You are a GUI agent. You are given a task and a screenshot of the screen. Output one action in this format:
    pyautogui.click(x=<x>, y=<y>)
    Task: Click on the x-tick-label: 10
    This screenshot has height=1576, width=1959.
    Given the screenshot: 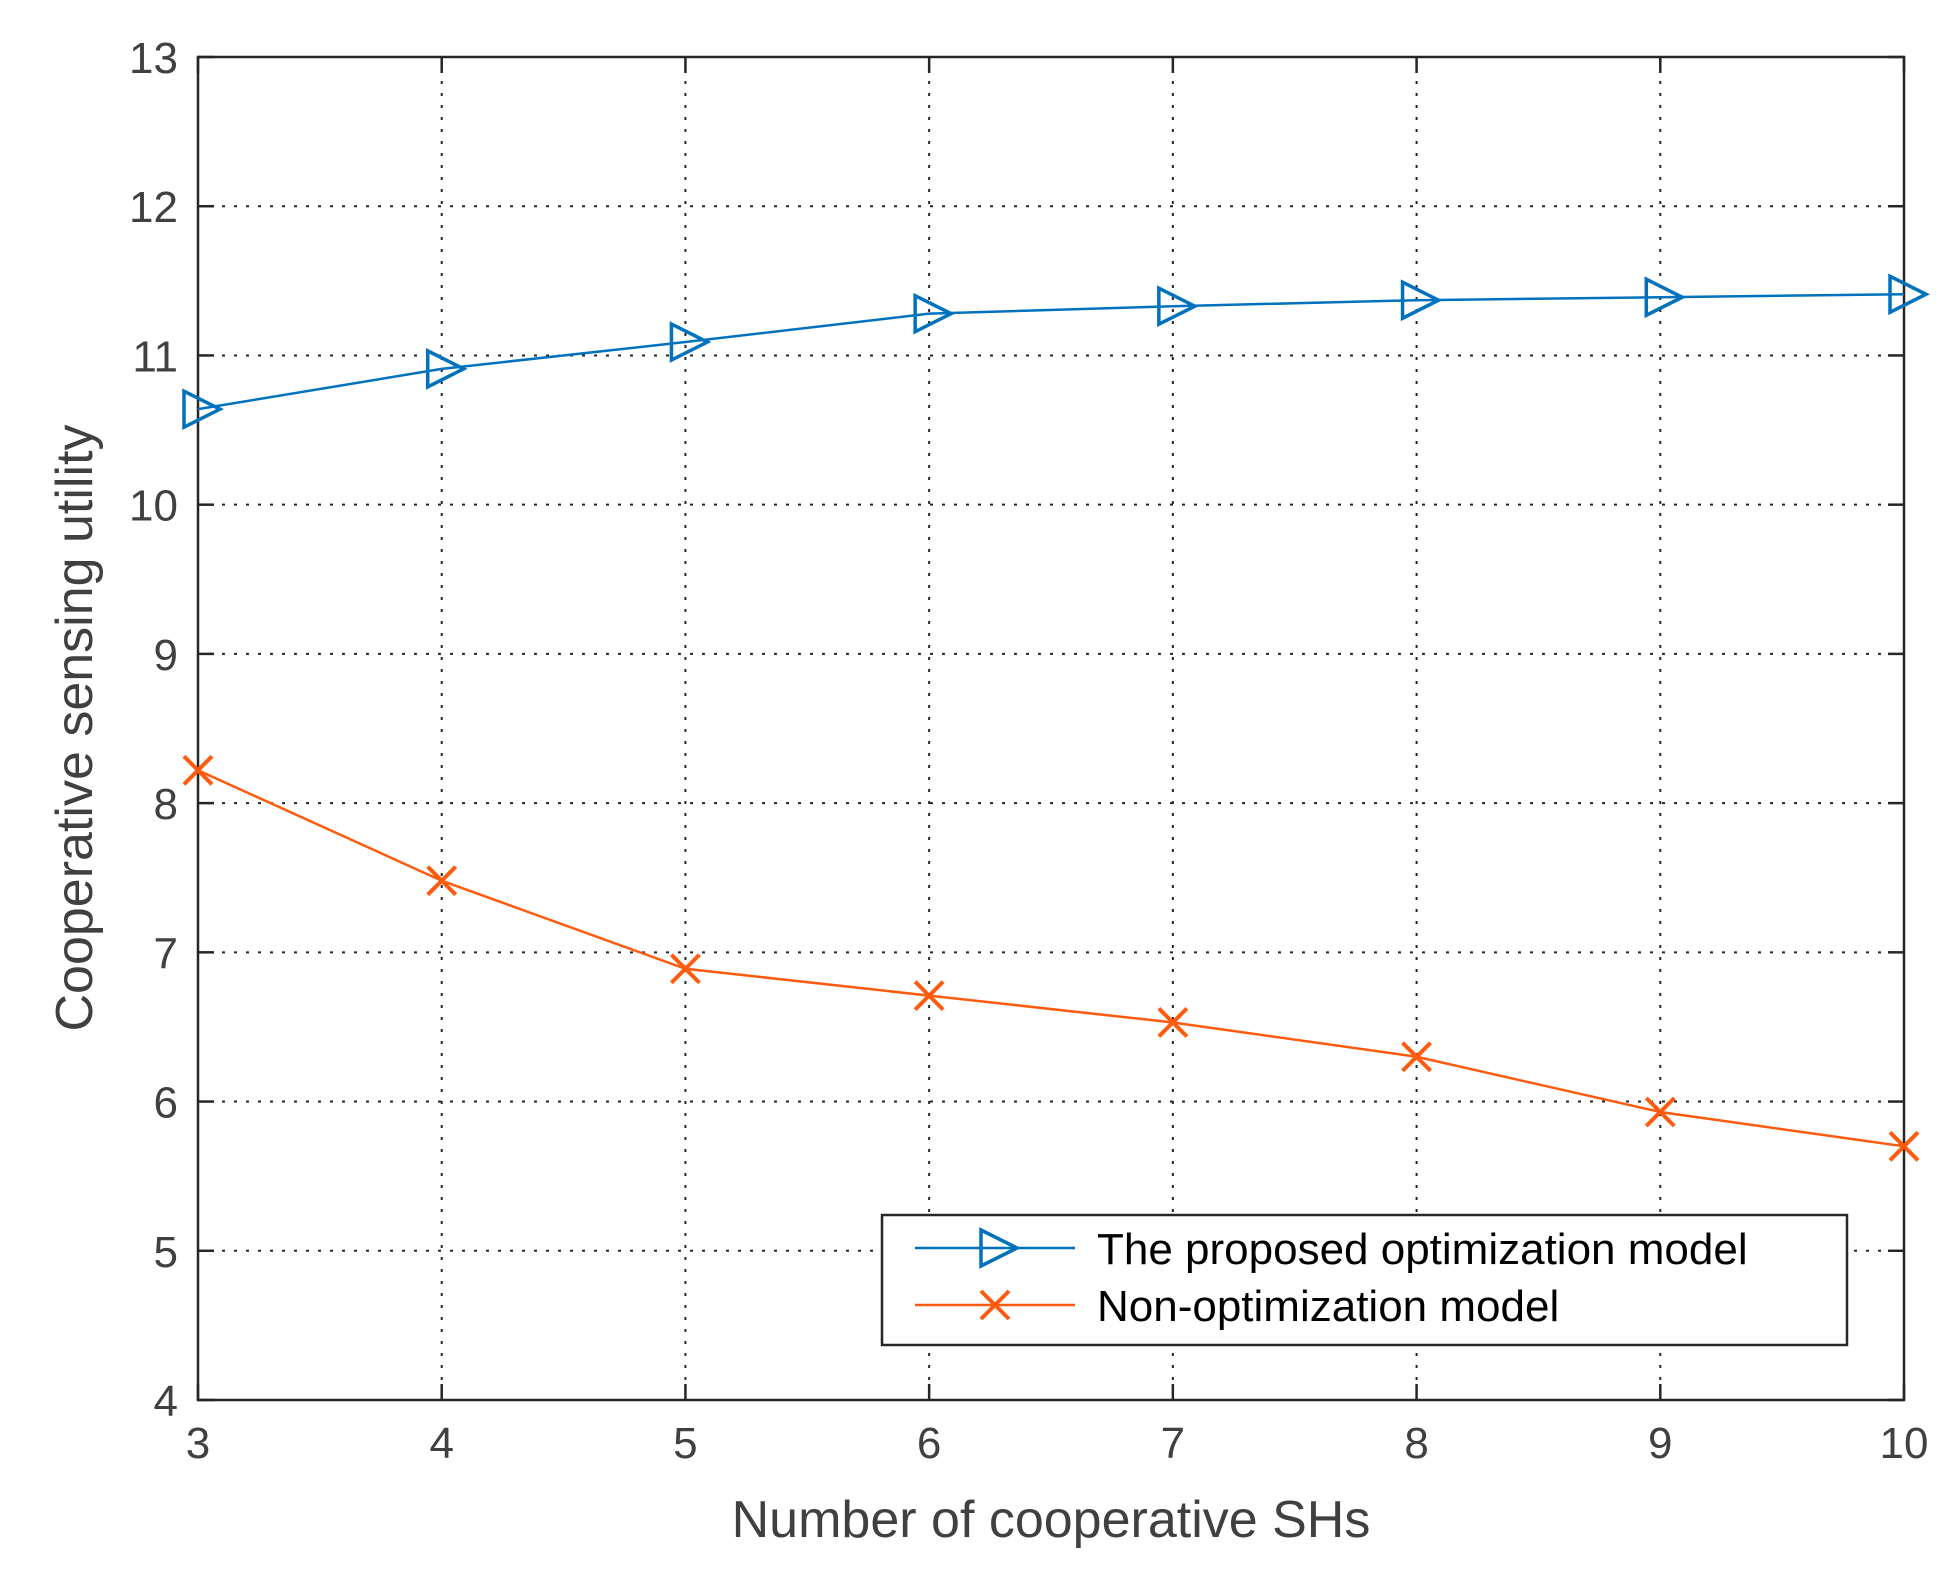 What is the action you would take?
    pyautogui.click(x=1904, y=1443)
    